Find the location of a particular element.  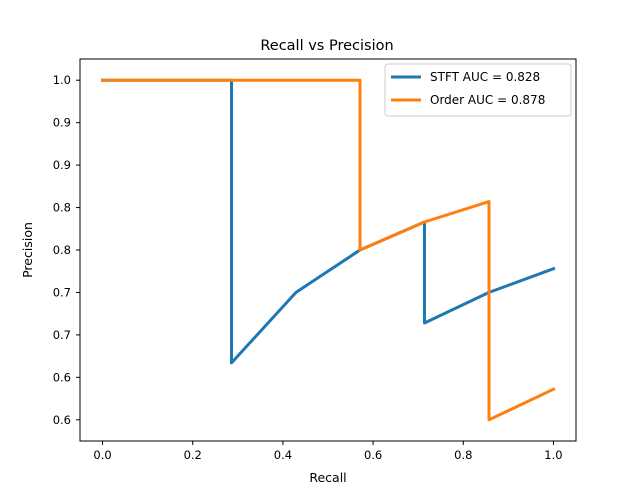

x-axis-label: Recall is located at coordinates (327, 477).